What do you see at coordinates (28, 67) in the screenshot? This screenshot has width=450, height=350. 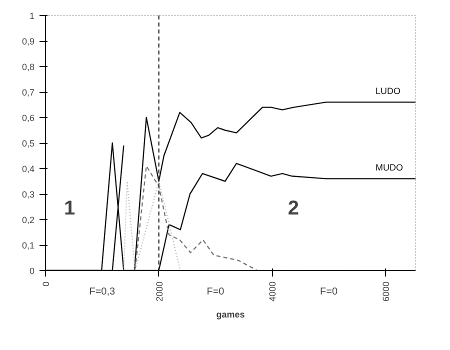 I see `y-tick-label: 0,8` at bounding box center [28, 67].